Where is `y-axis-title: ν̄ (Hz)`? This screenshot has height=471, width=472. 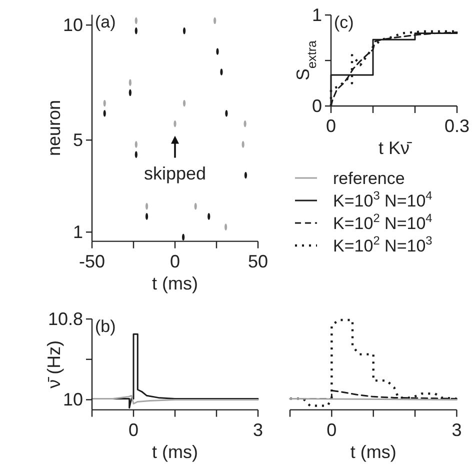
y-axis-title: ν̄ (Hz) is located at coordinates (54, 364).